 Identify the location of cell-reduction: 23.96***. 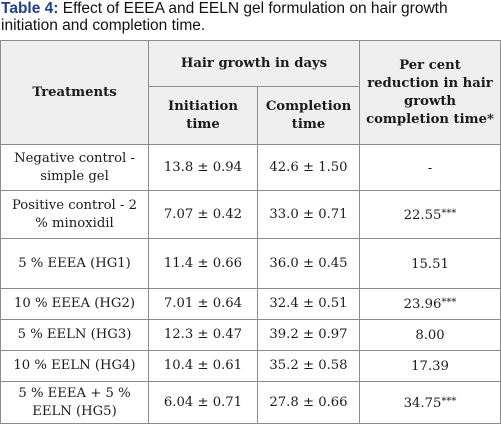
(430, 304).